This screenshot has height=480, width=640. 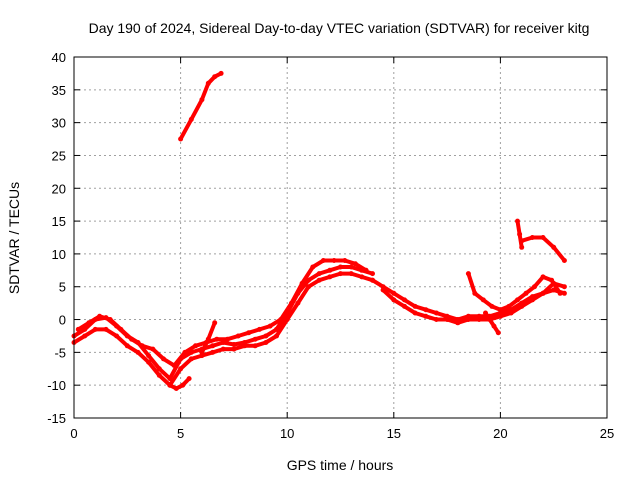 What do you see at coordinates (59, 254) in the screenshot?
I see `y-tick-label: 10` at bounding box center [59, 254].